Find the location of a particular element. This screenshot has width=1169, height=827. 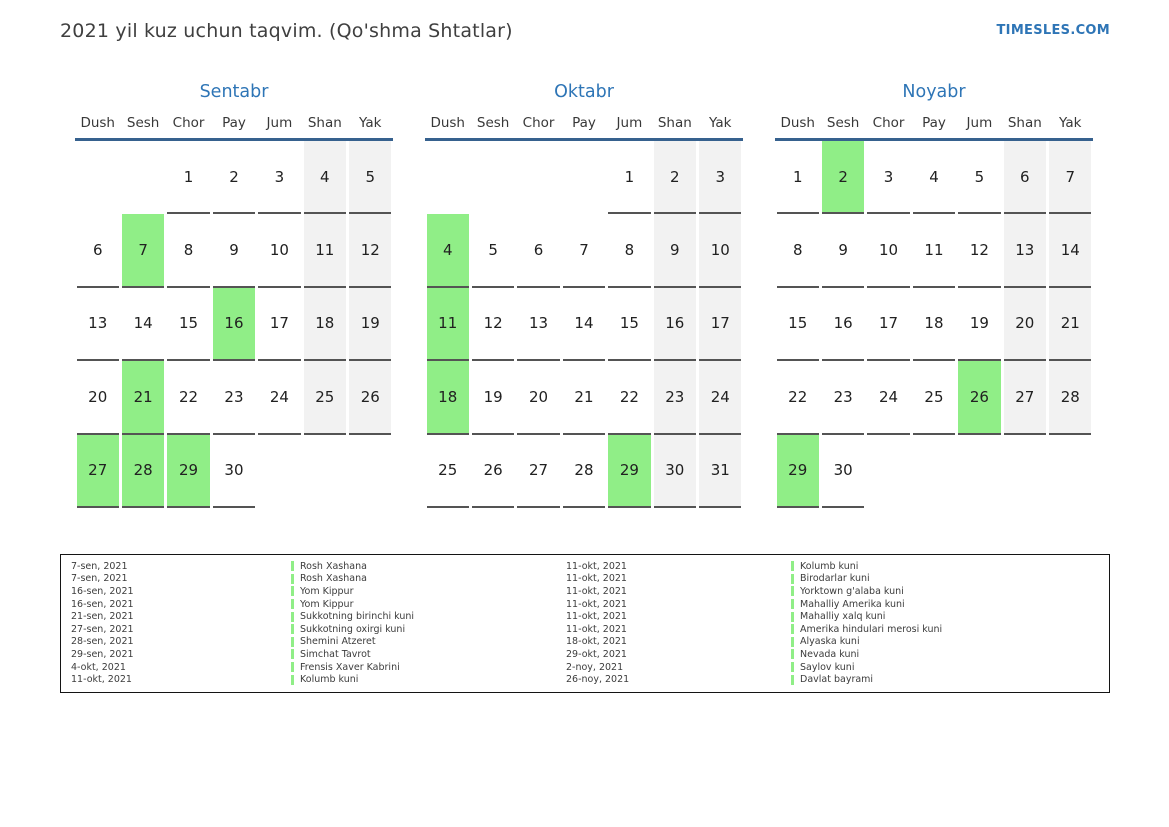

day-cell: 10 is located at coordinates (720, 251).